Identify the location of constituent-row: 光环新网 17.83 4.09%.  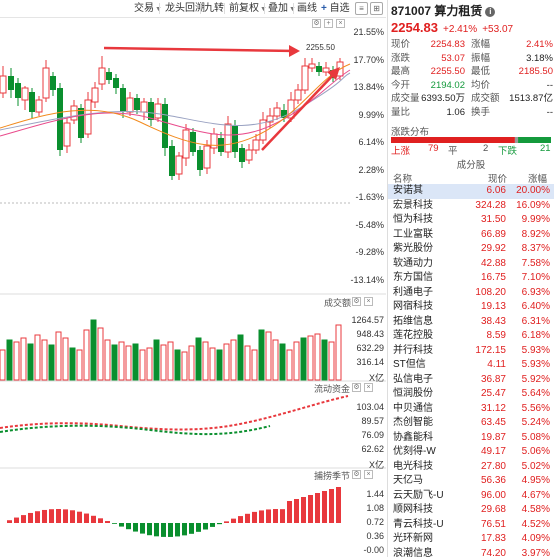
(471, 539).